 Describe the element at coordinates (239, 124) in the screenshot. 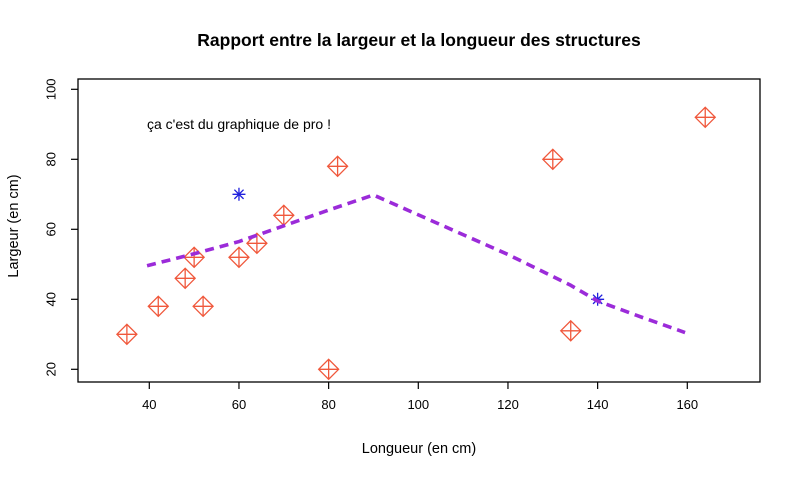

I see `annotation-text: ça c'est du graphique de pro !` at that location.